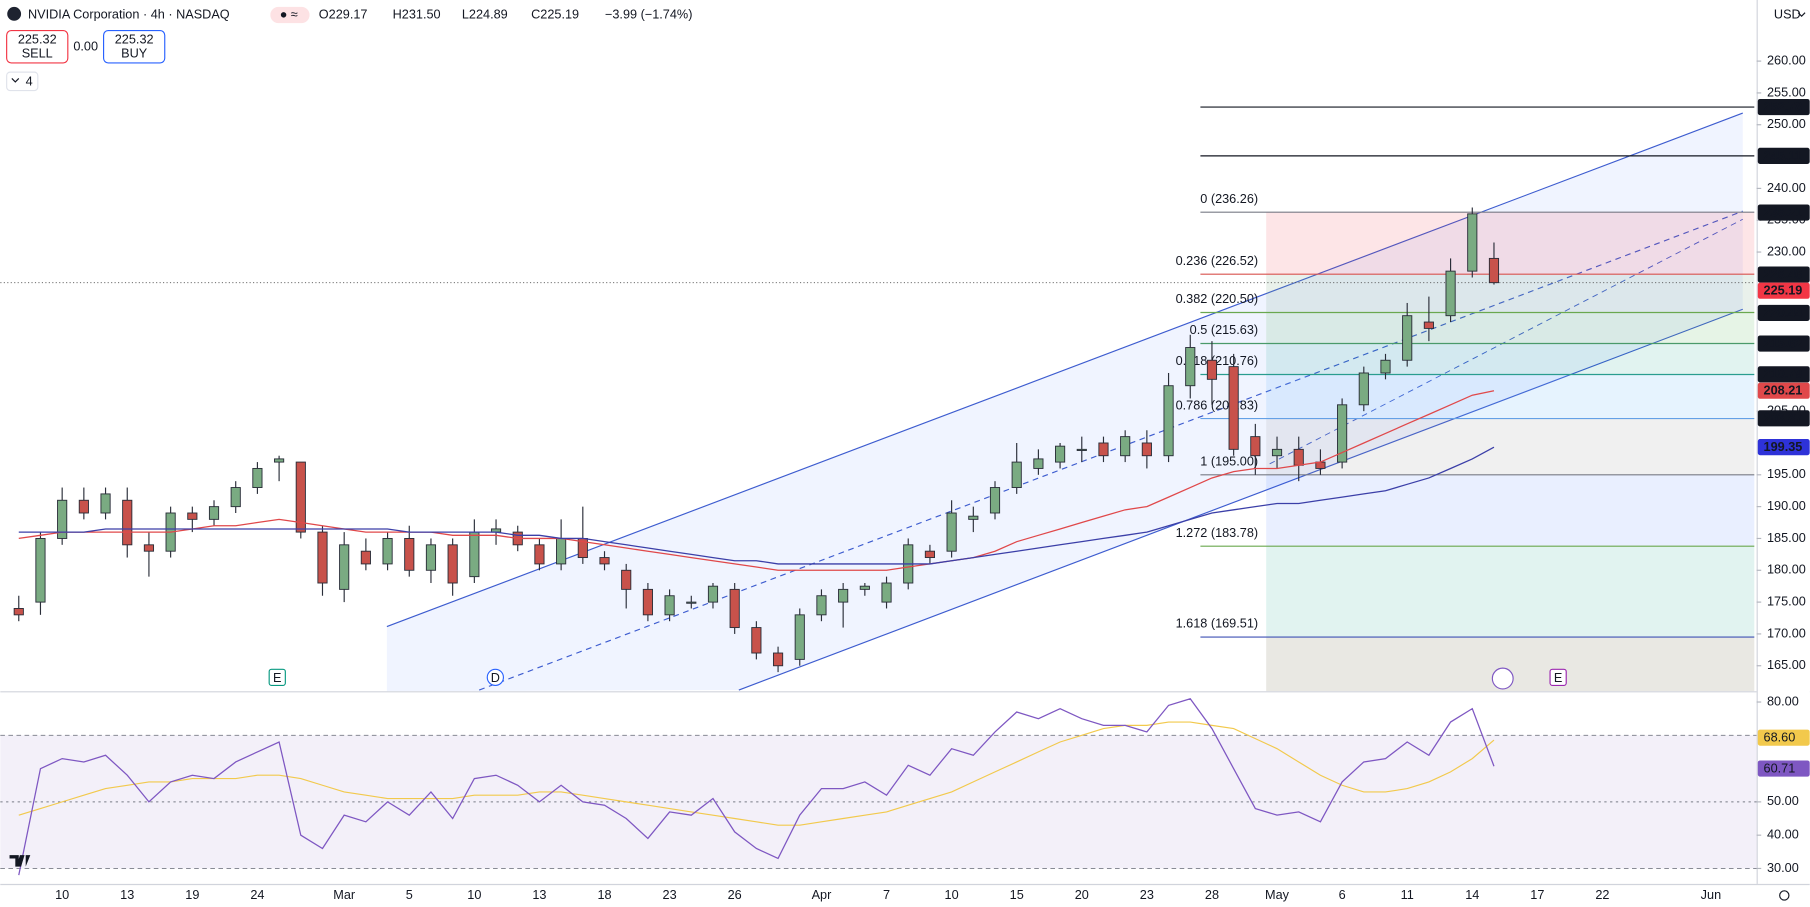  I want to click on rsi-badge-label: 60.71, so click(1780, 768).